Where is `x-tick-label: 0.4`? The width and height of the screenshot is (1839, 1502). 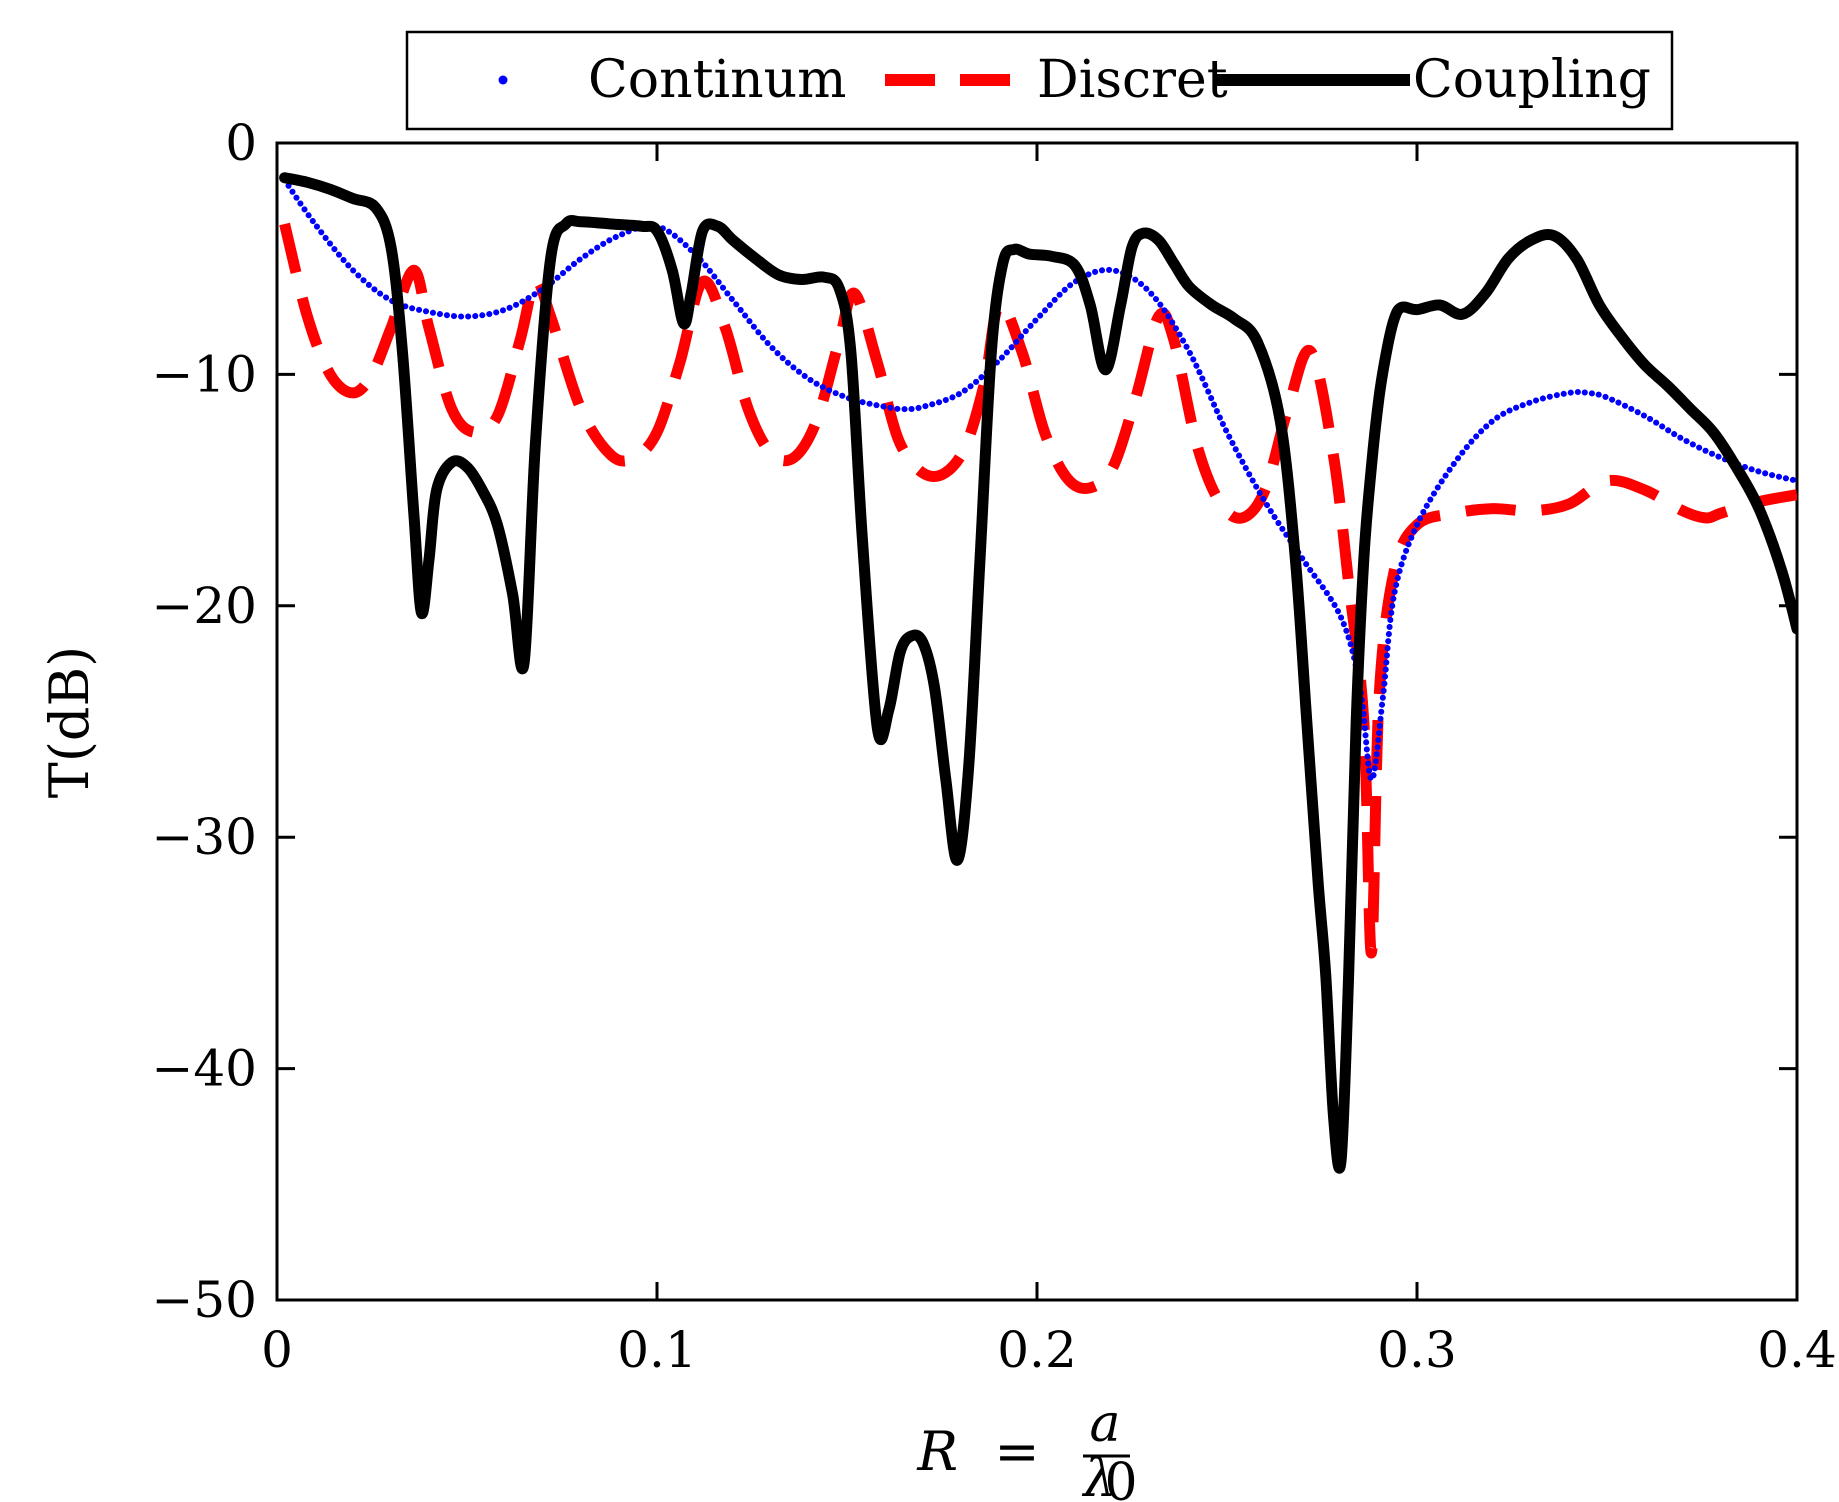 x-tick-label: 0.4 is located at coordinates (1797, 1350).